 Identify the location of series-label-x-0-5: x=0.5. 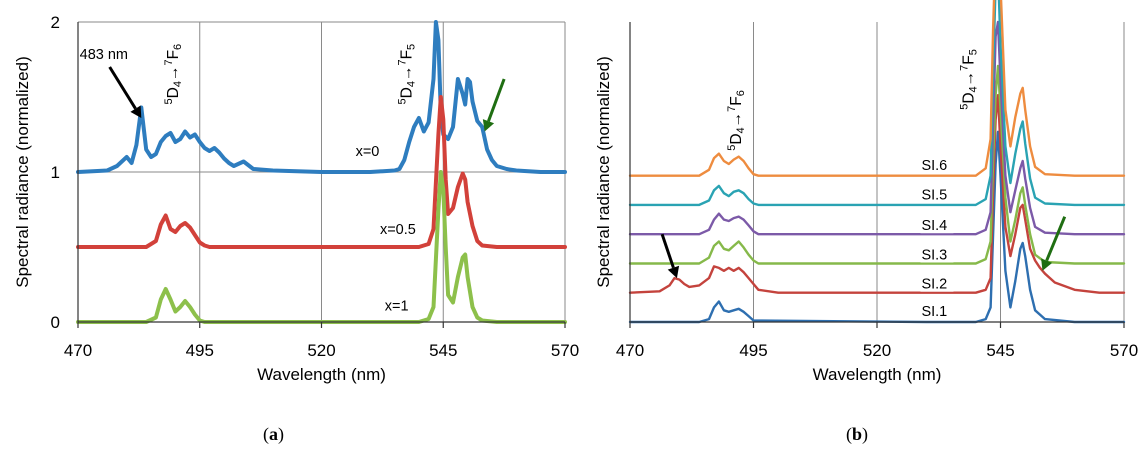
(398, 230).